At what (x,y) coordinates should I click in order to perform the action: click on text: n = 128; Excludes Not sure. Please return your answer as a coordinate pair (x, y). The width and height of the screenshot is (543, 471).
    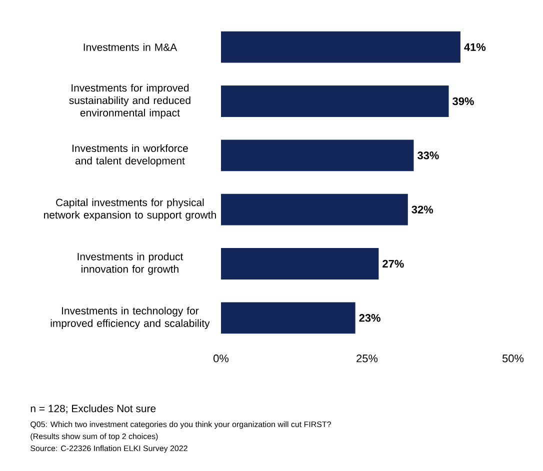
    Looking at the image, I should click on (93, 409).